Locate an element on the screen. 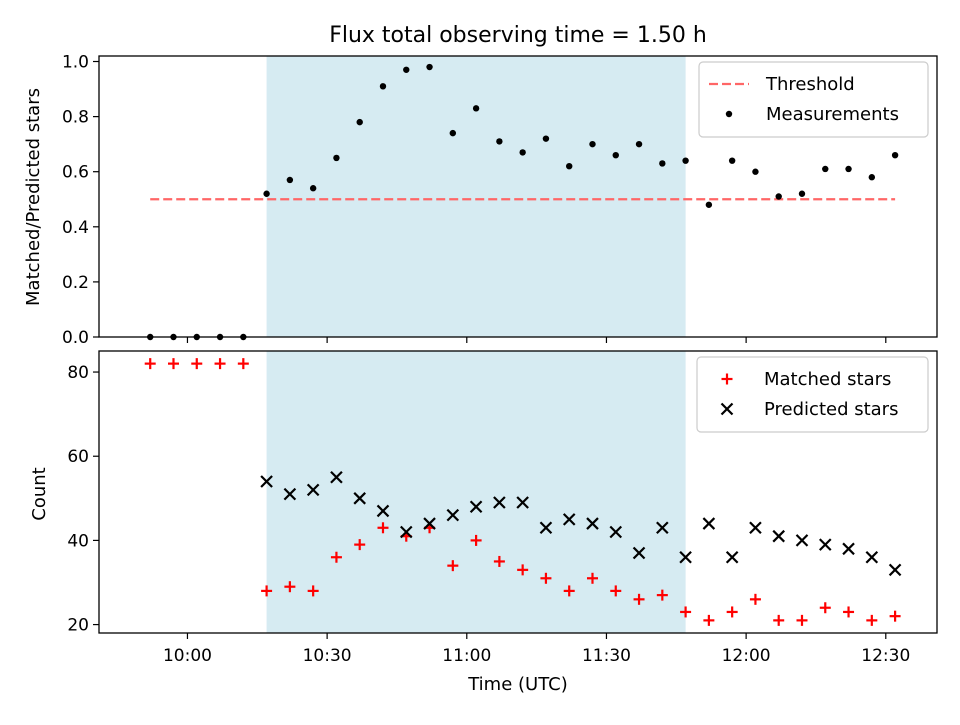  bottom-y-tick-label: 80 is located at coordinates (78, 373).